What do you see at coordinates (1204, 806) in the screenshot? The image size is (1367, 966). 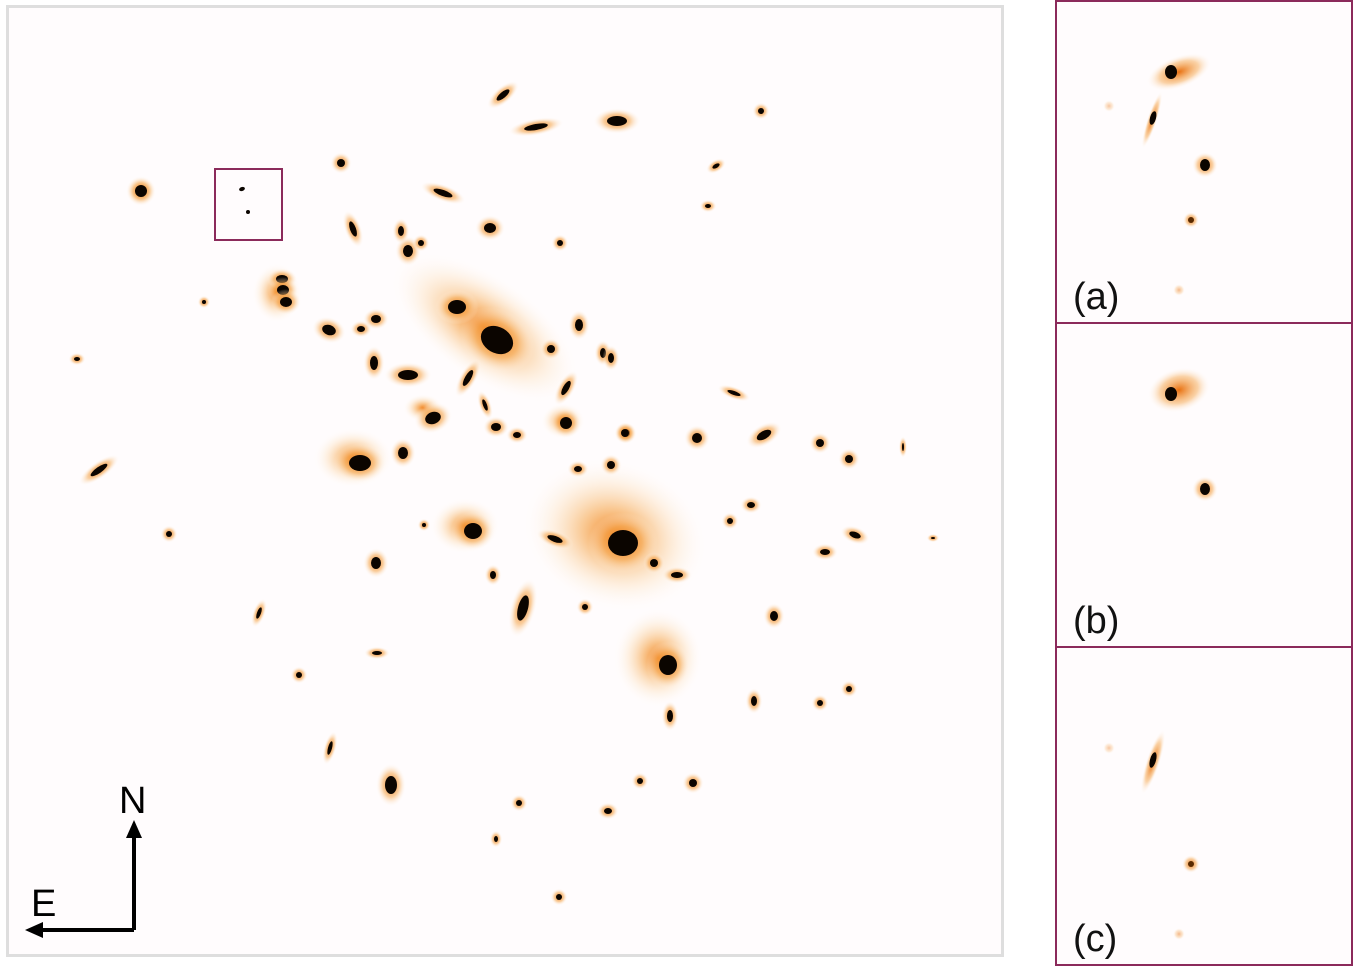 I see `inset-c: (c)` at bounding box center [1204, 806].